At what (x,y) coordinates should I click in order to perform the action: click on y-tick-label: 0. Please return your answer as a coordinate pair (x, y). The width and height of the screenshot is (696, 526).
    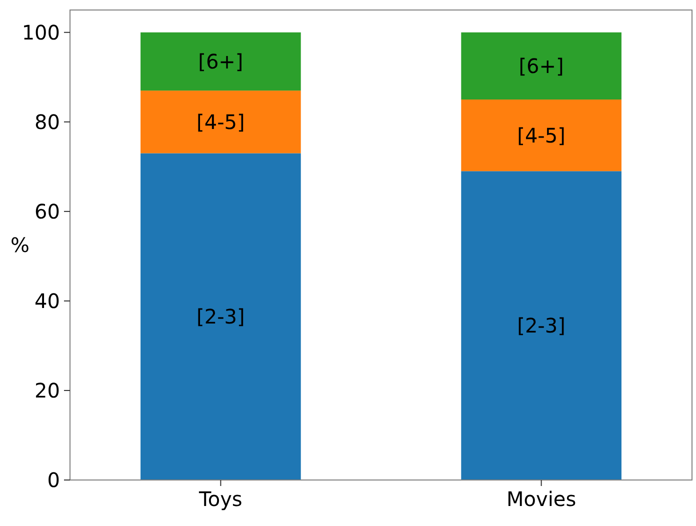
    Looking at the image, I should click on (53, 480).